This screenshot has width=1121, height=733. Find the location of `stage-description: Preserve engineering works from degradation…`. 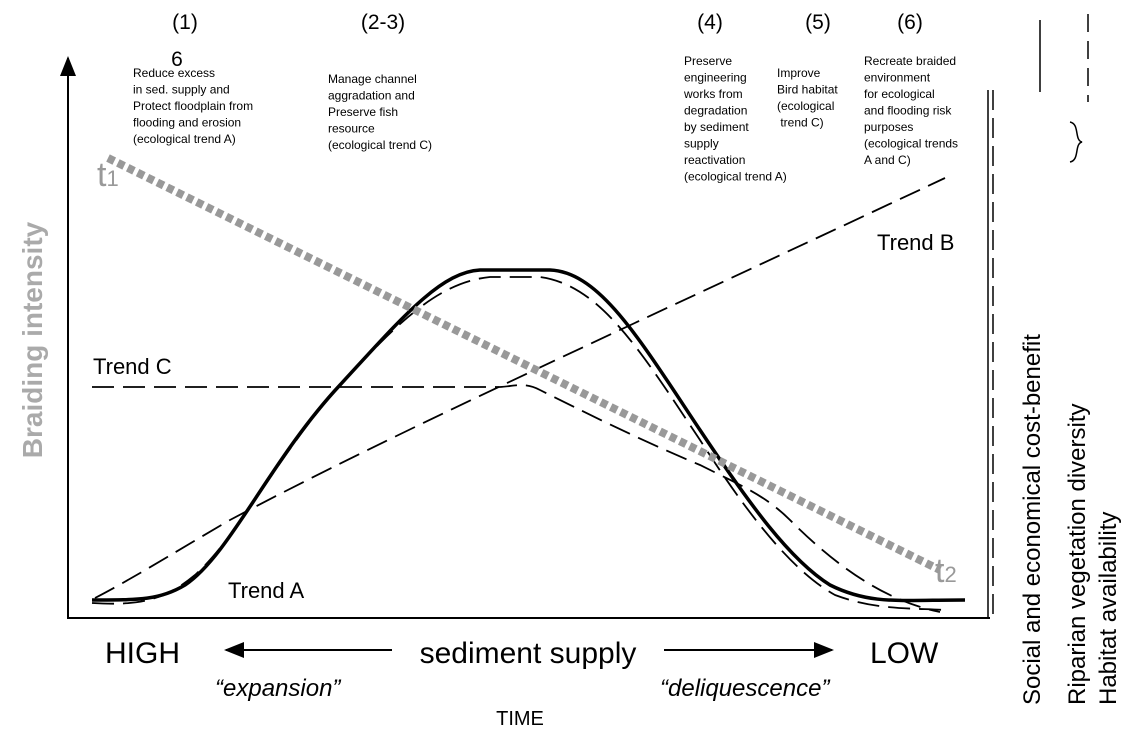

stage-description: Preserve engineering works from degradation… is located at coordinates (735, 119).